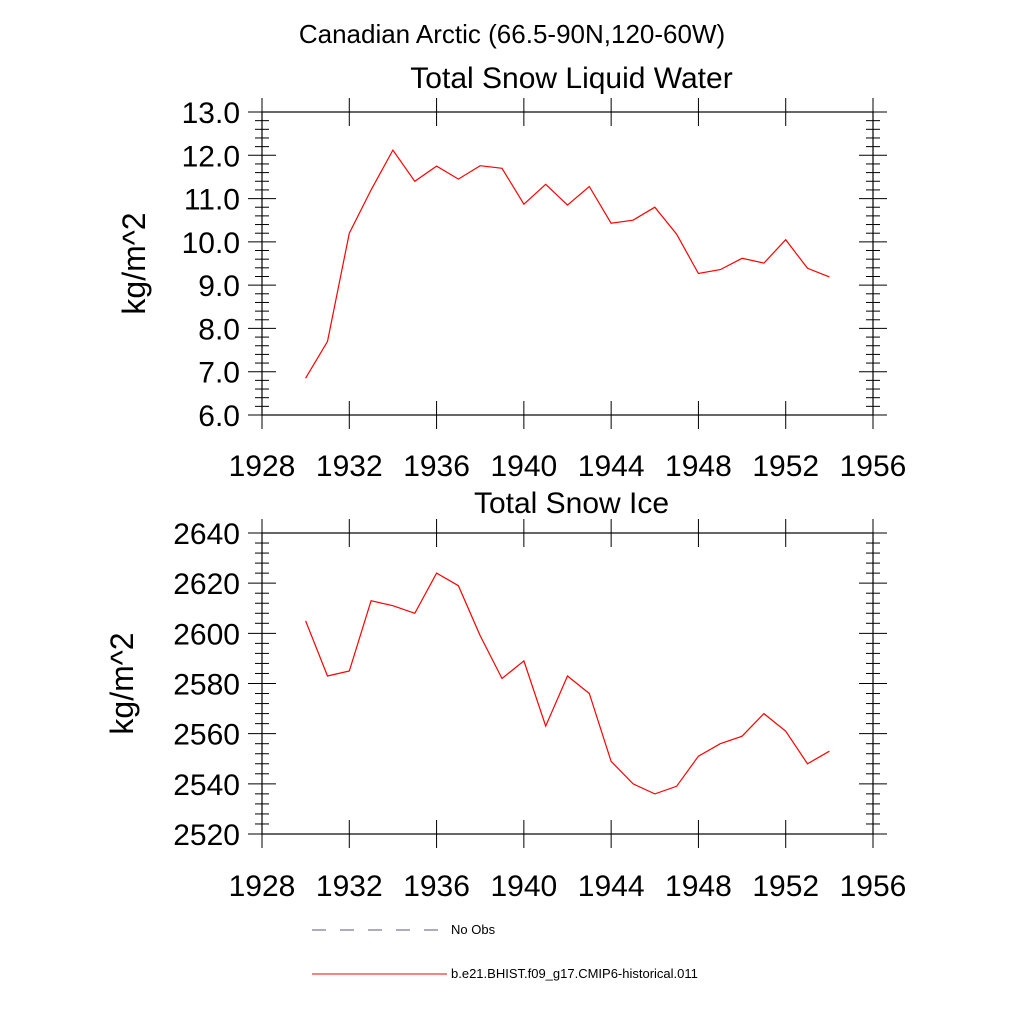 The image size is (1024, 1024). I want to click on plot-title: Total Snow Ice, so click(571, 503).